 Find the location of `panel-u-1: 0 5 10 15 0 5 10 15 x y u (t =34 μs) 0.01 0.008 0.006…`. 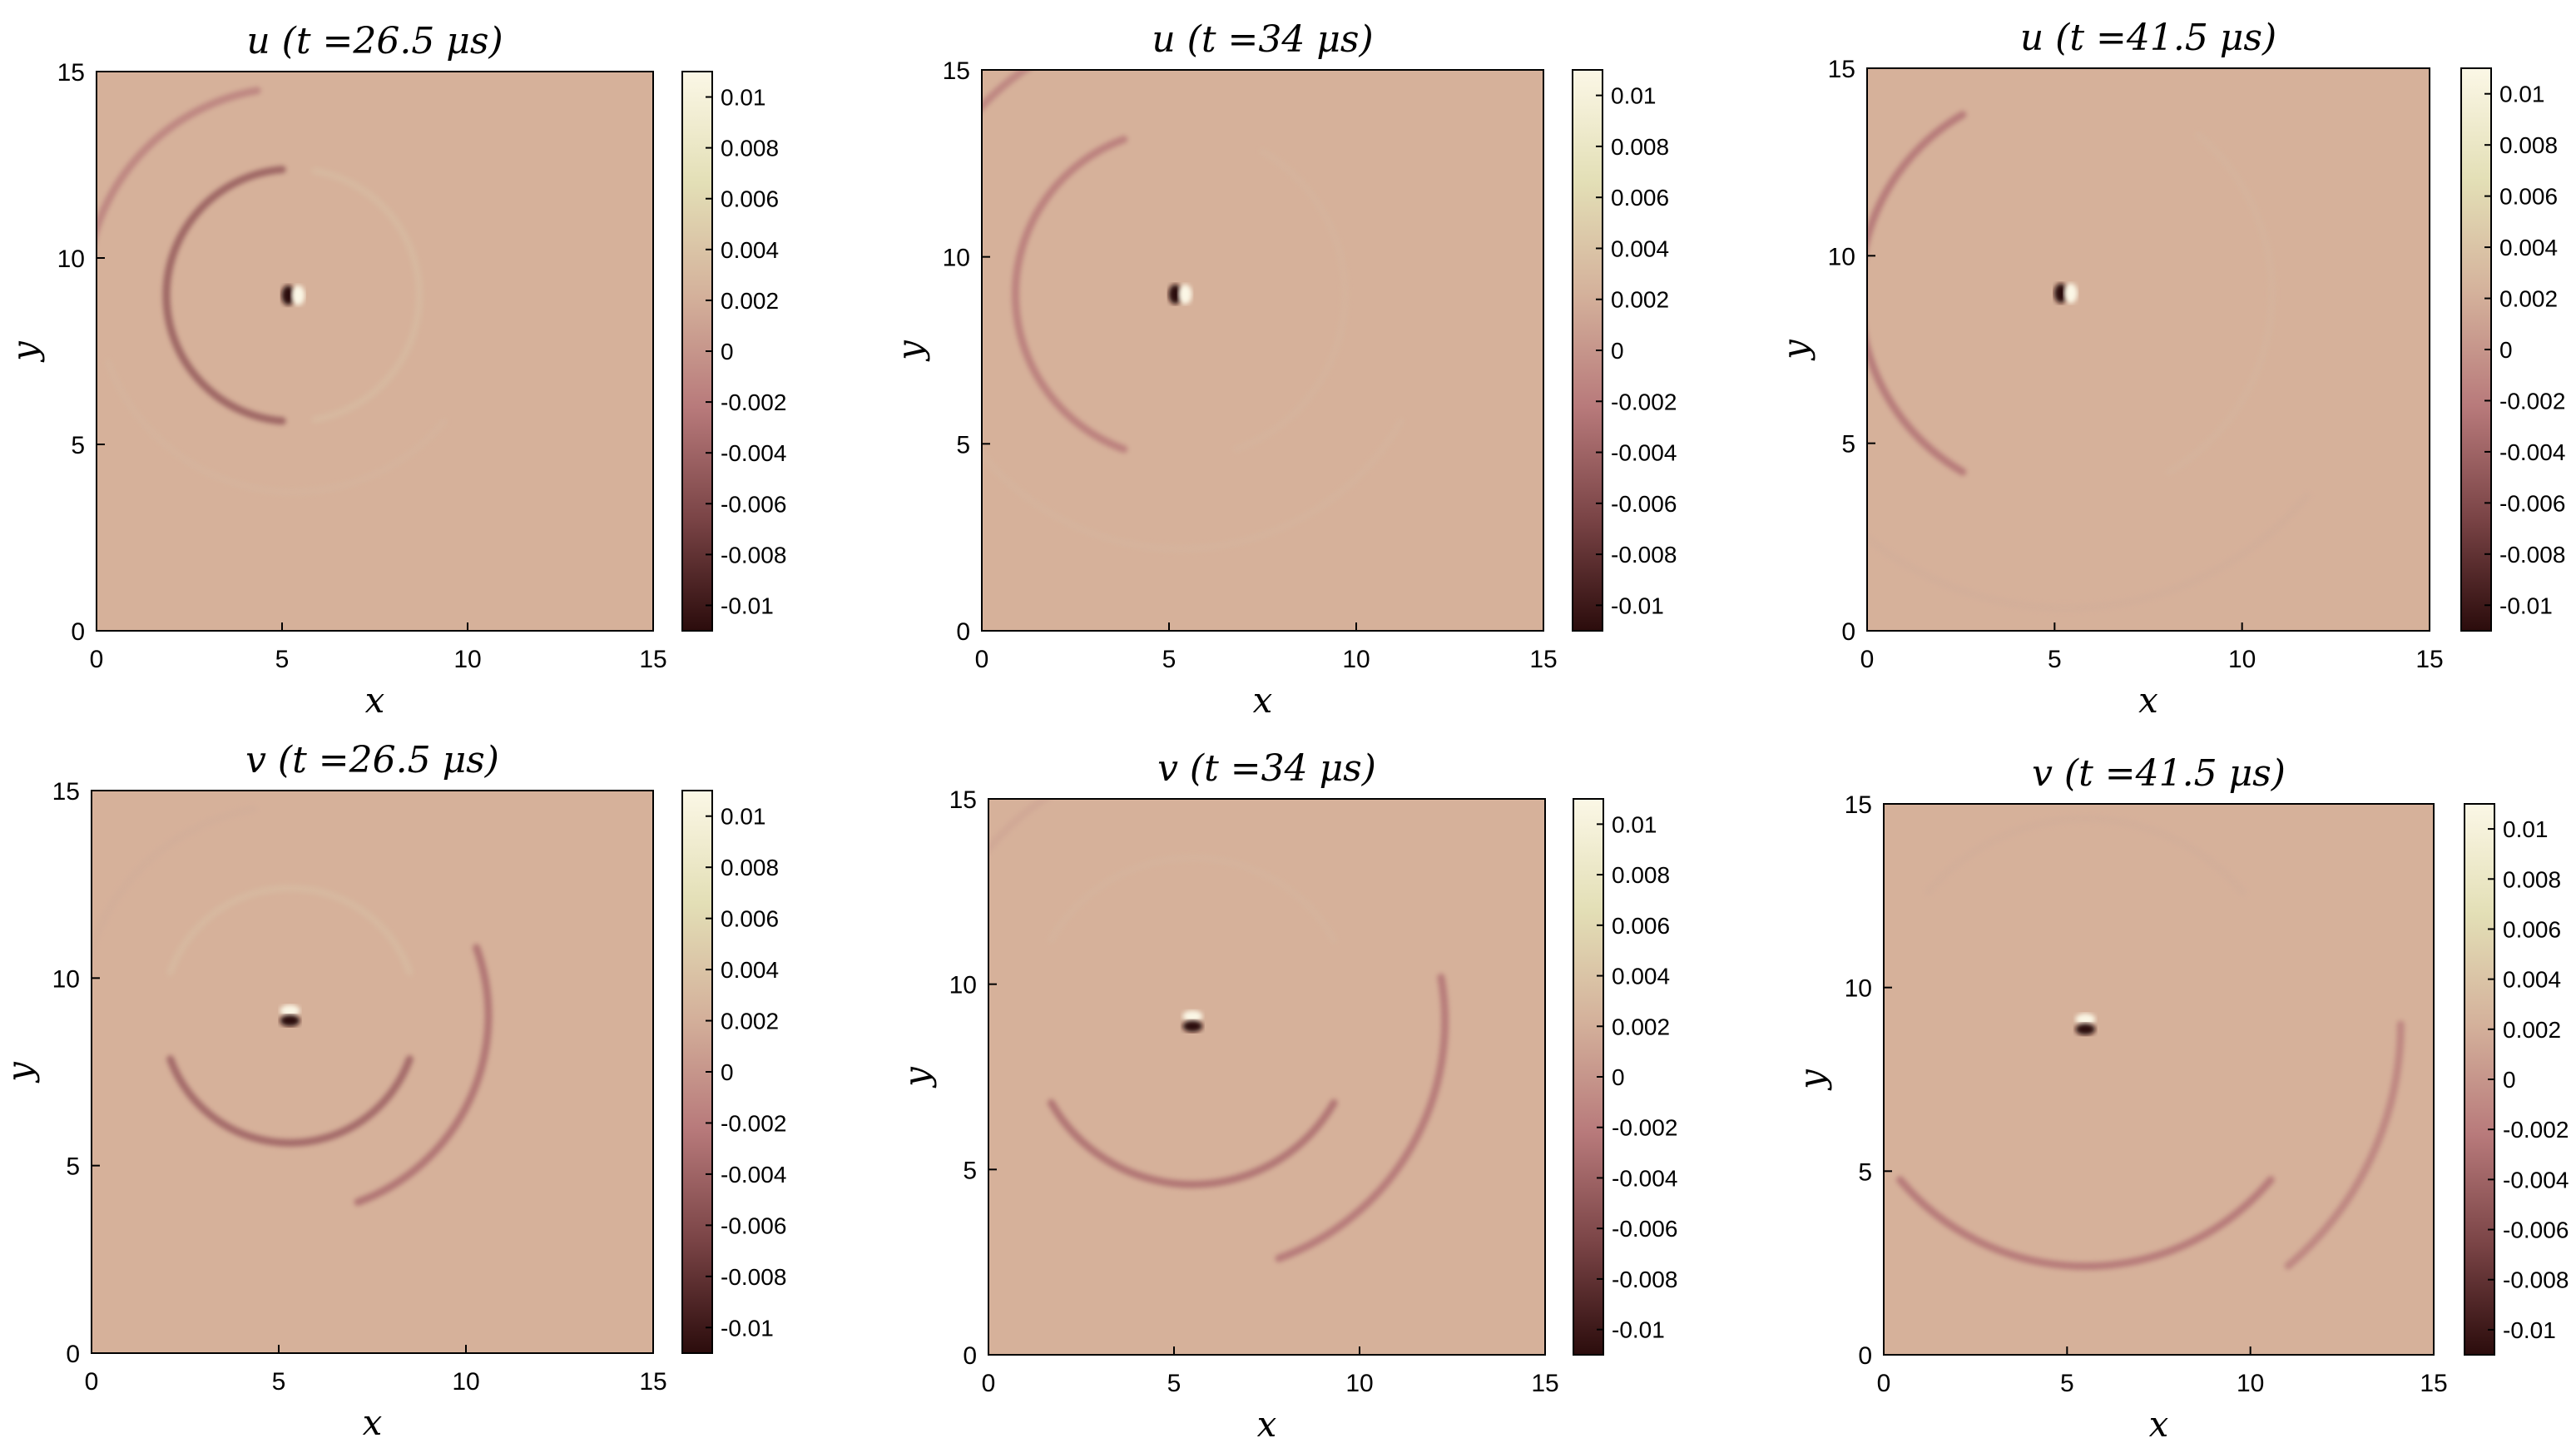

panel-u-1: 0 5 10 15 0 5 10 15 x y u (t =34 μs) 0.01 0.008 0.006… is located at coordinates (1283, 369).